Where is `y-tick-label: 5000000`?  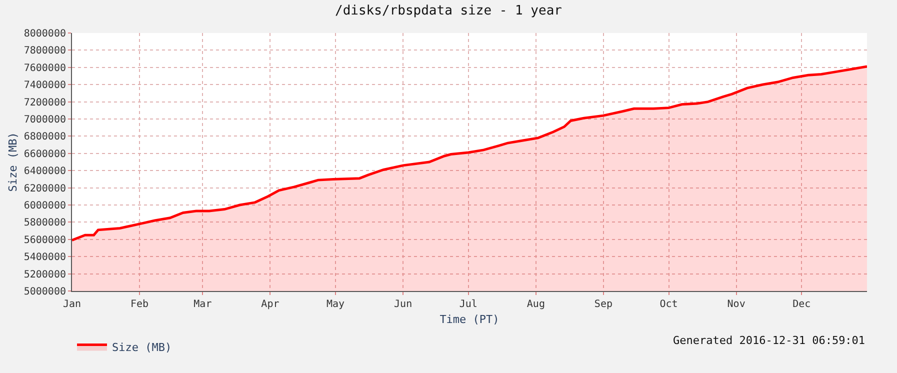 y-tick-label: 5000000 is located at coordinates (45, 292).